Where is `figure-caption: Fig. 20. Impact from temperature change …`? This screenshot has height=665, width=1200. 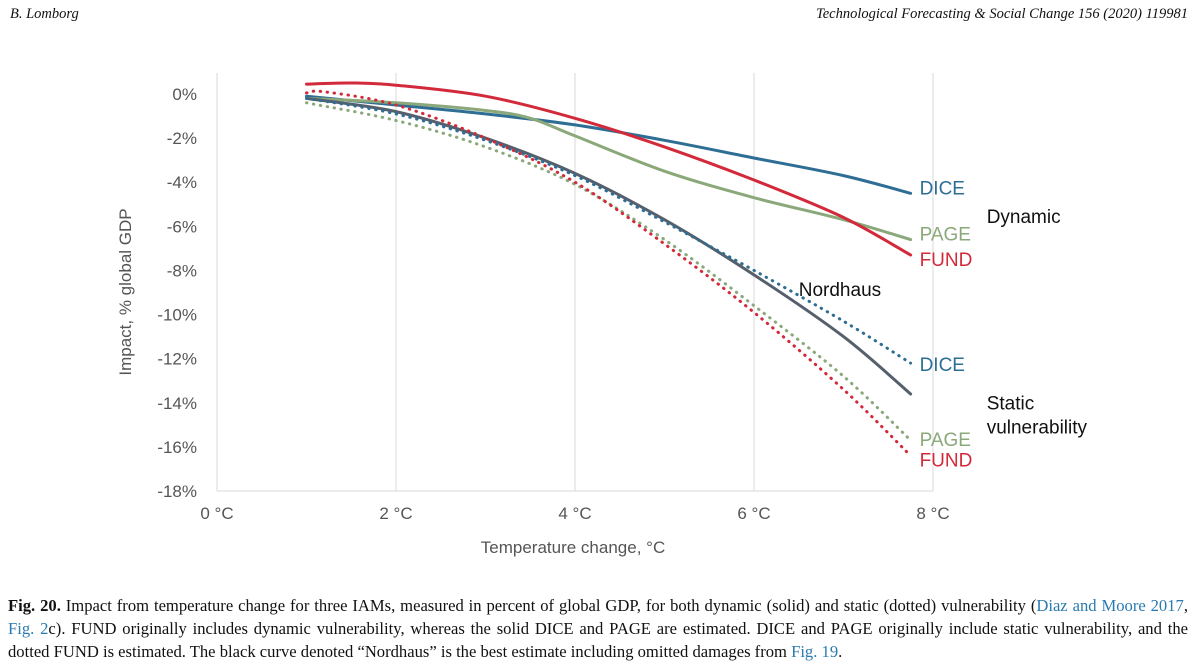 figure-caption: Fig. 20. Impact from temperature change … is located at coordinates (598, 628).